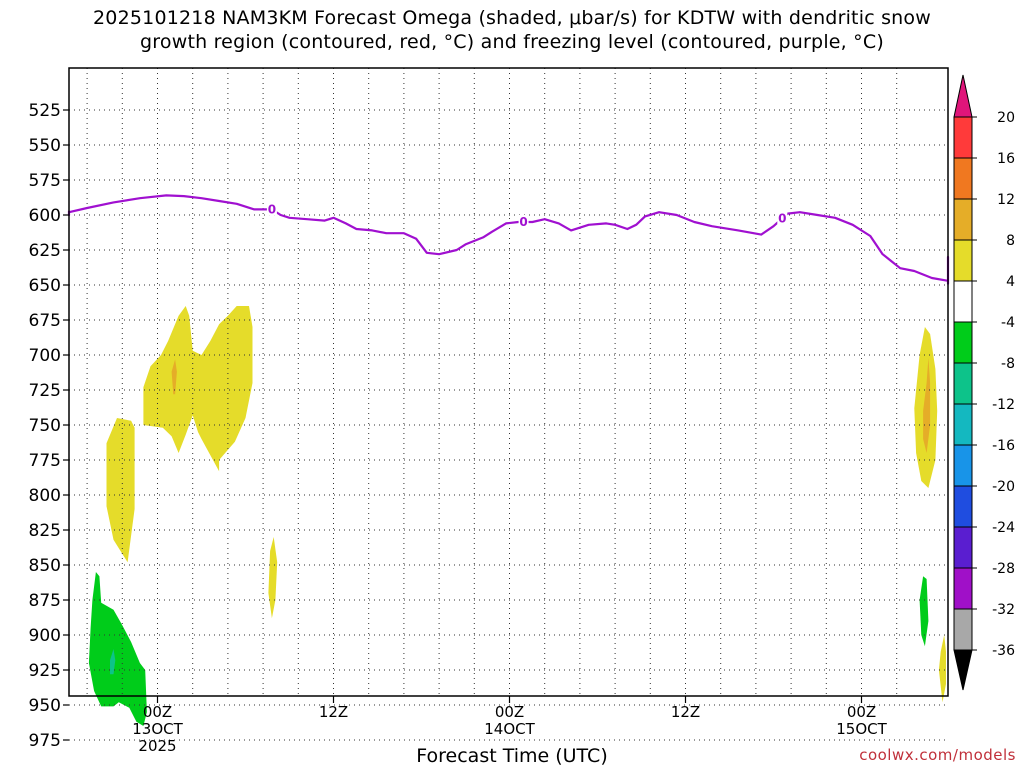 The width and height of the screenshot is (1024, 768). Describe the element at coordinates (1006, 159) in the screenshot. I see `colorbar-tick-label: 16` at that location.